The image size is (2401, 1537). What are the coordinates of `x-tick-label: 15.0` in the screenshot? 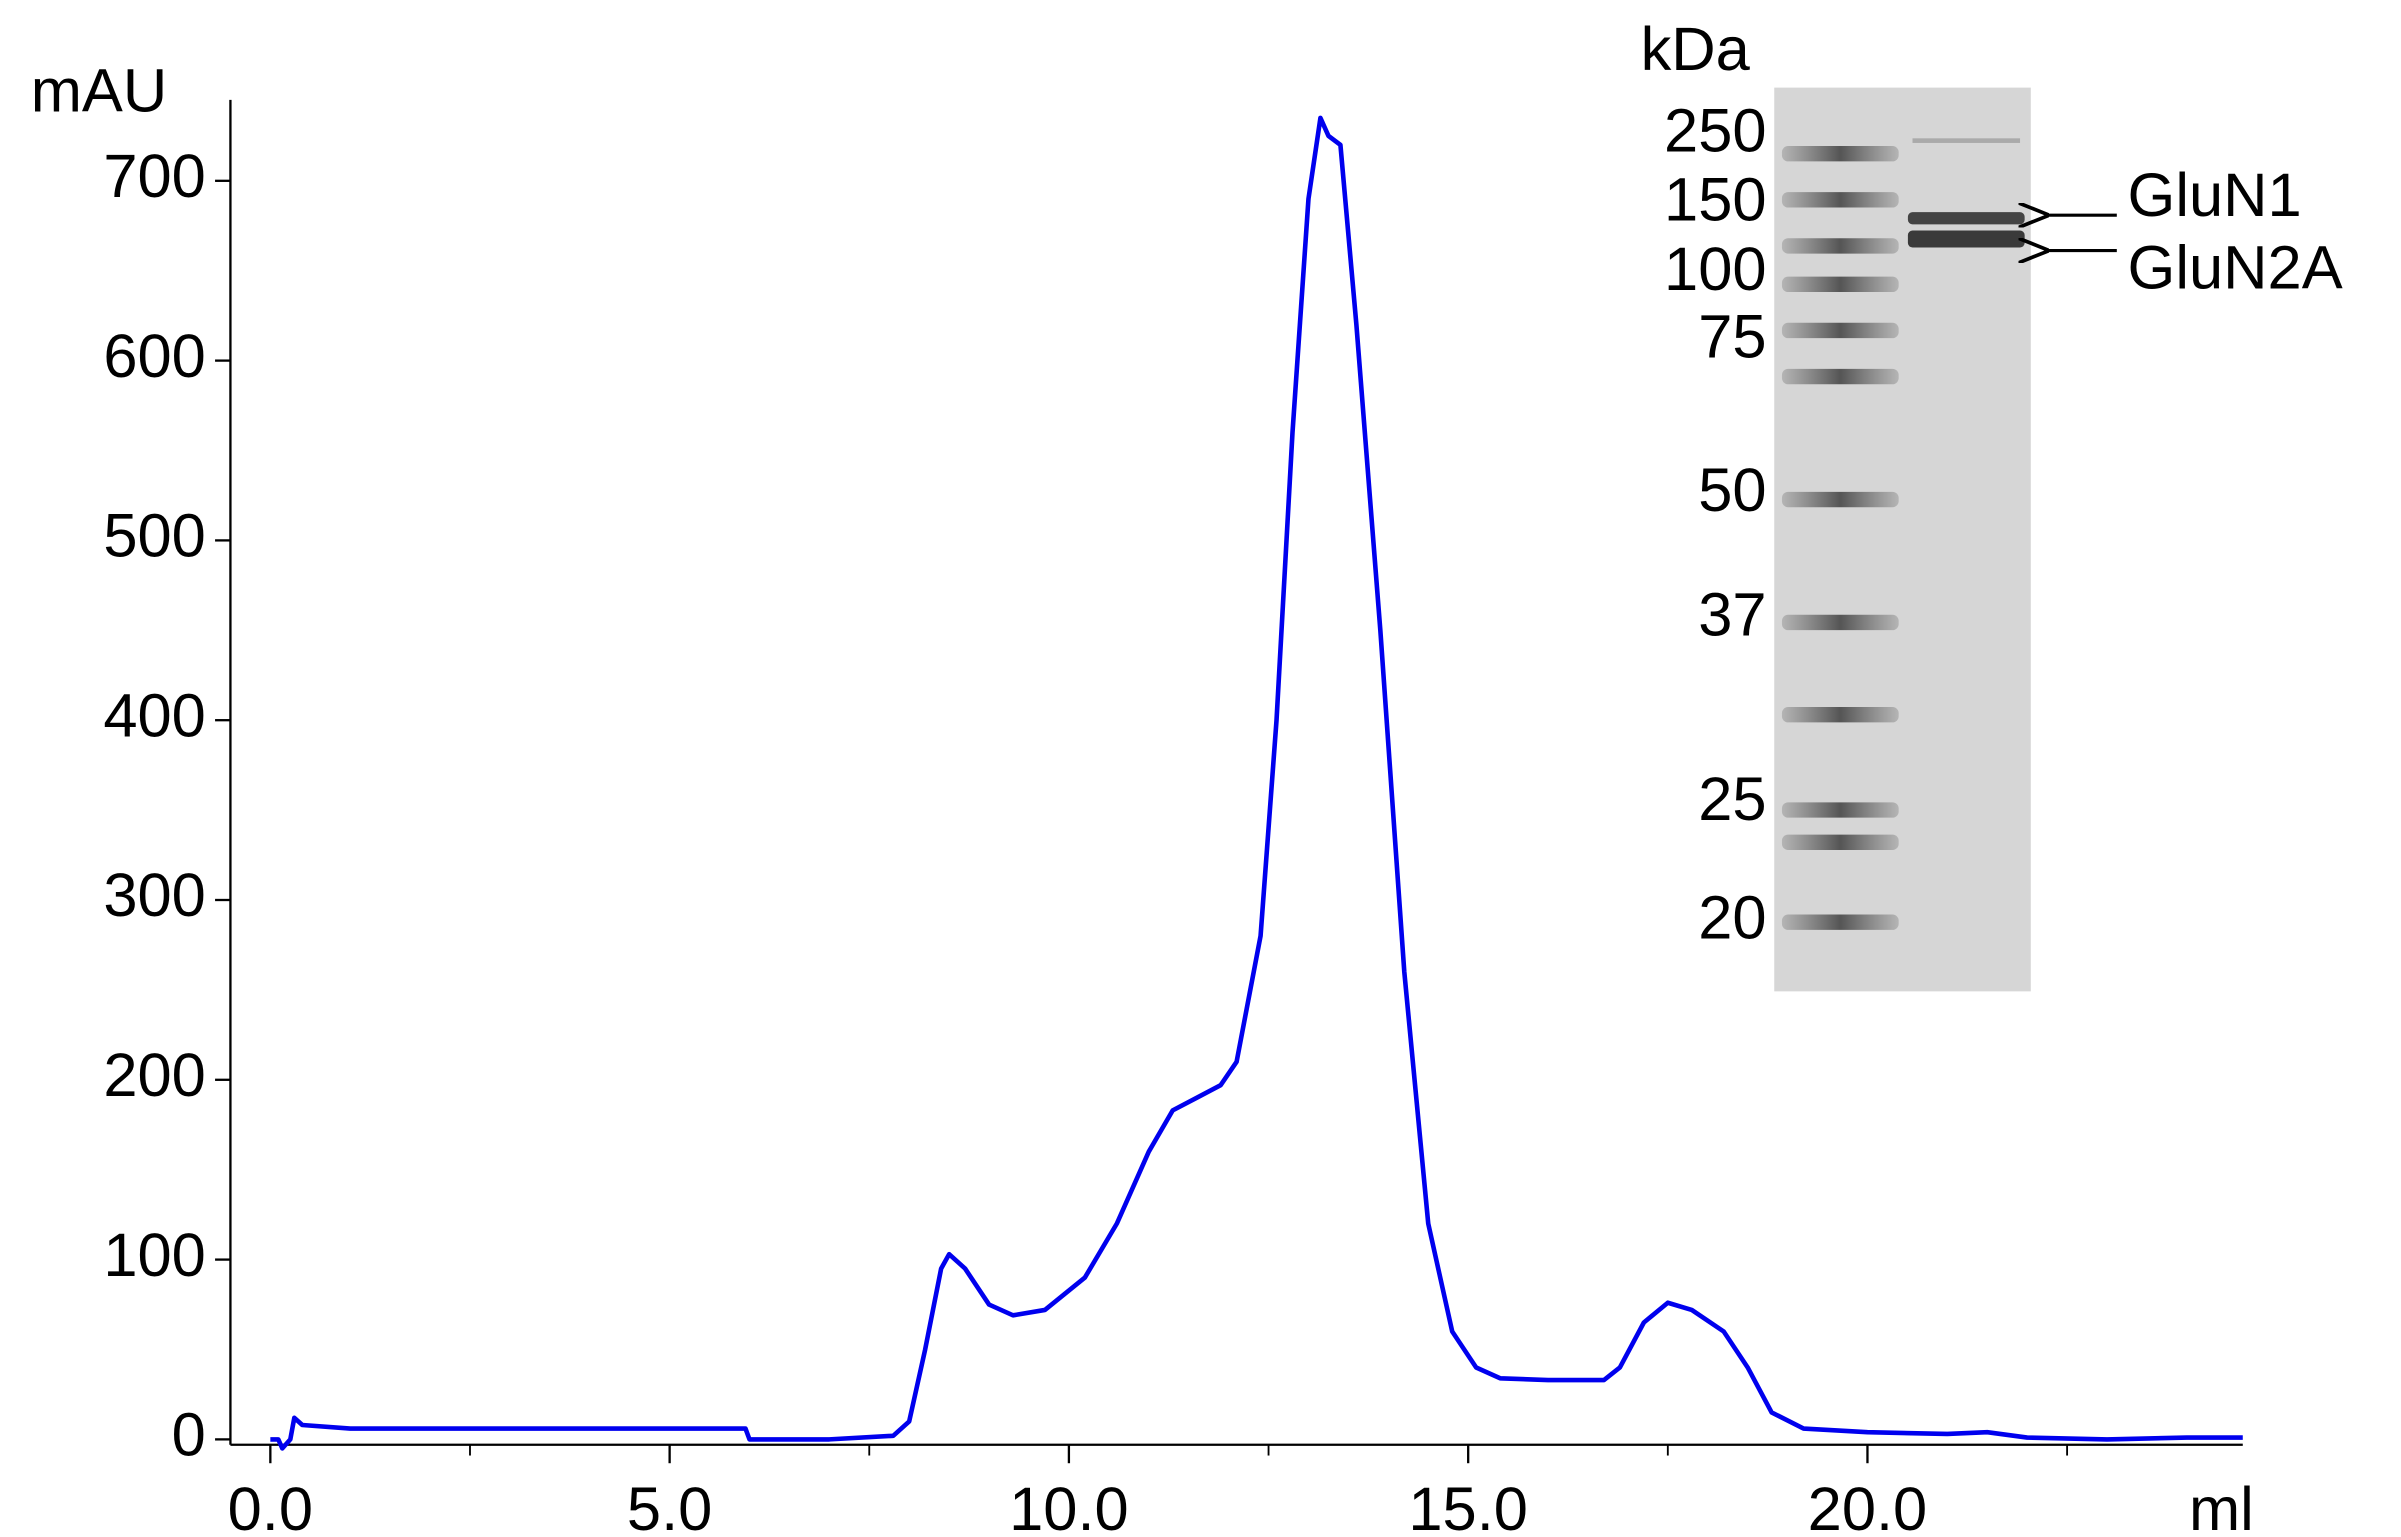 It's located at (1468, 1506).